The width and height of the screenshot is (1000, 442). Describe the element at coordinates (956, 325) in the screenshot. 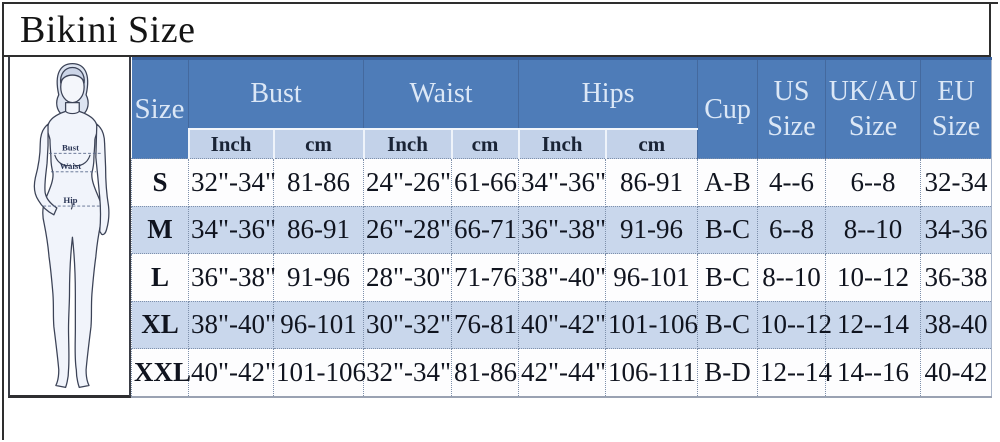

I see `cell-value: 38-40` at that location.